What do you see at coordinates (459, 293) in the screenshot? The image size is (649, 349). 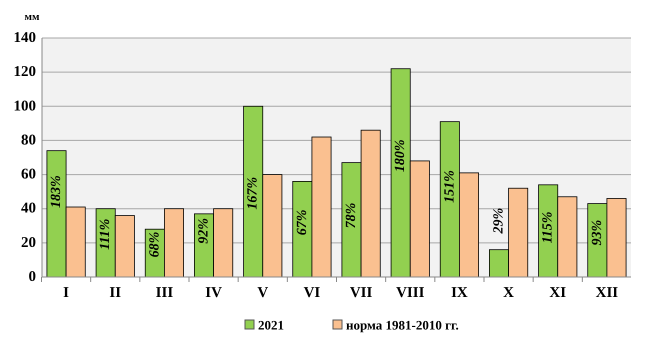 I see `x-tick-label: IX` at bounding box center [459, 293].